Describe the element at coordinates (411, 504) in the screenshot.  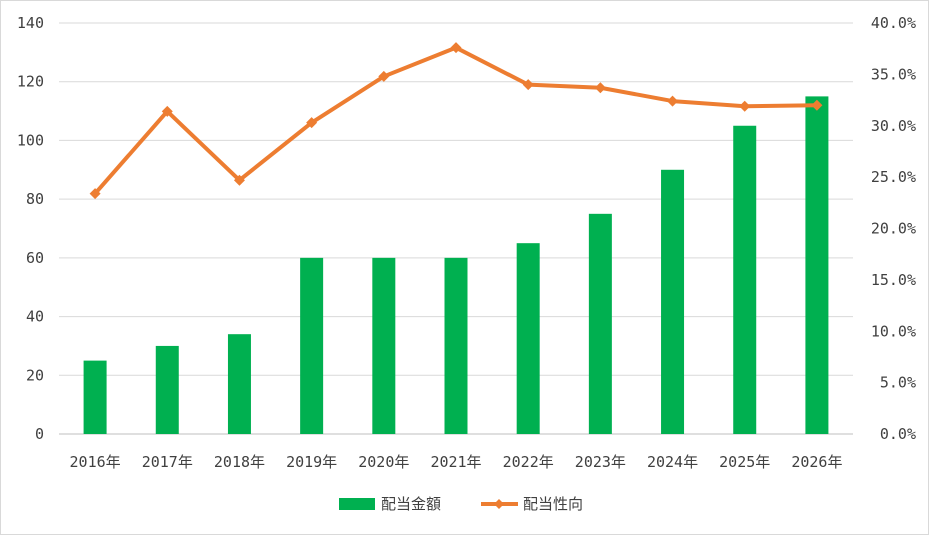
I see `legend-label-bar: 配当金額` at that location.